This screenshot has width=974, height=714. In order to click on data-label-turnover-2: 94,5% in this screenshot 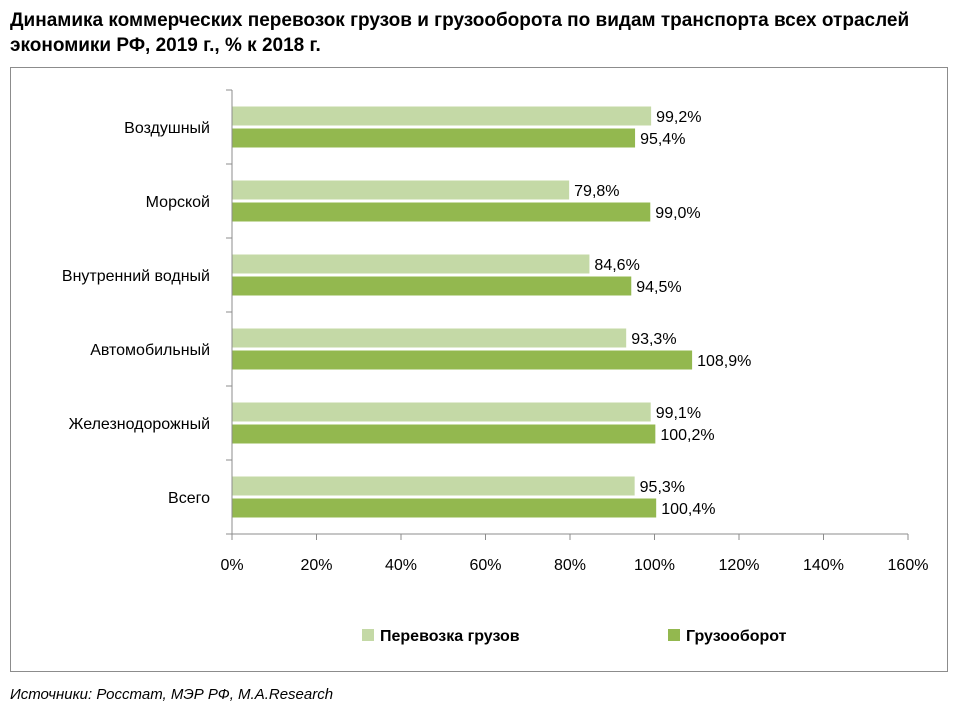, I will do `click(658, 287)`.